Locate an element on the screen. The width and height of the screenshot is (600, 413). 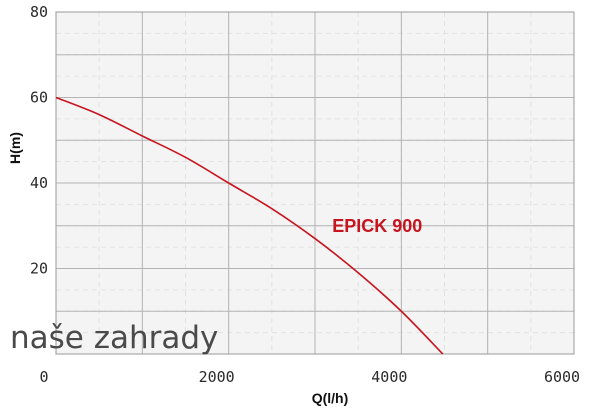
x-tick-label: 4000 is located at coordinates (389, 377).